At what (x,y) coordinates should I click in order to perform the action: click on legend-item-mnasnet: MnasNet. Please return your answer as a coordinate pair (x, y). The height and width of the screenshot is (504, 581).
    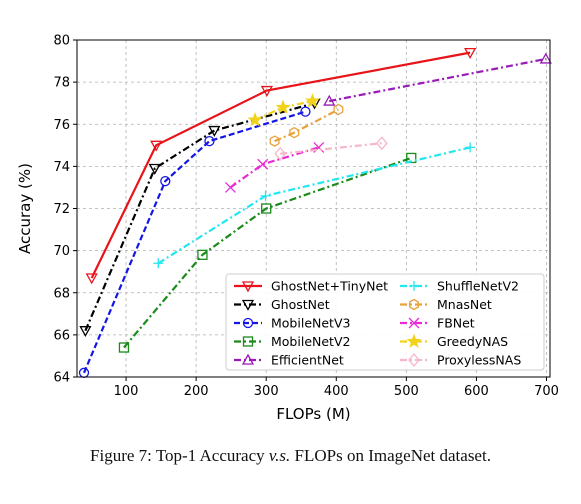
    Looking at the image, I should click on (446, 304).